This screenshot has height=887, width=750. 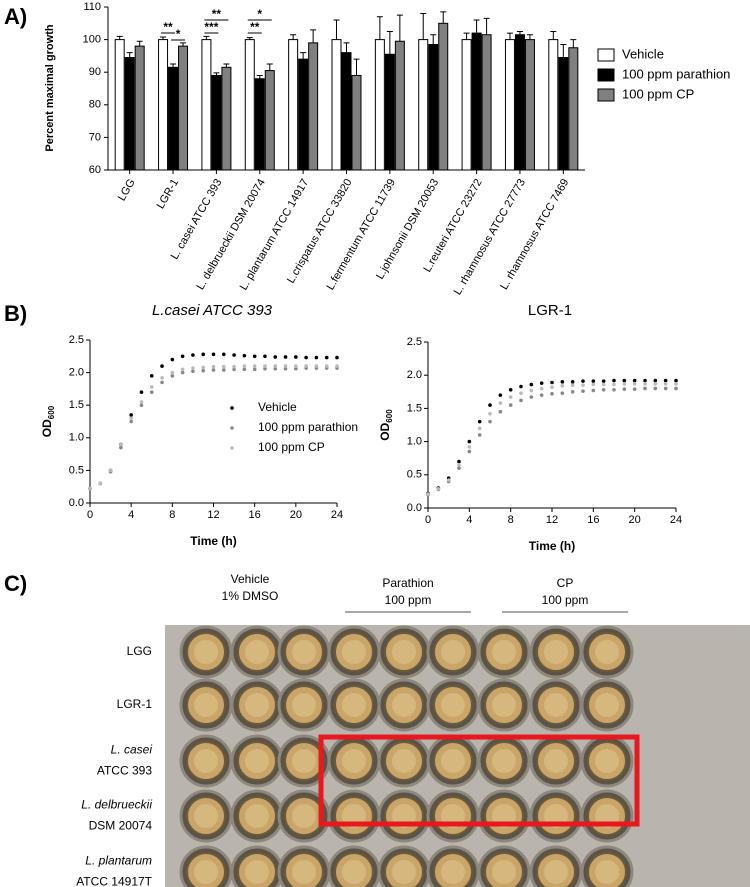 What do you see at coordinates (92, 7) in the screenshot?
I see `y-tick-label: 110` at bounding box center [92, 7].